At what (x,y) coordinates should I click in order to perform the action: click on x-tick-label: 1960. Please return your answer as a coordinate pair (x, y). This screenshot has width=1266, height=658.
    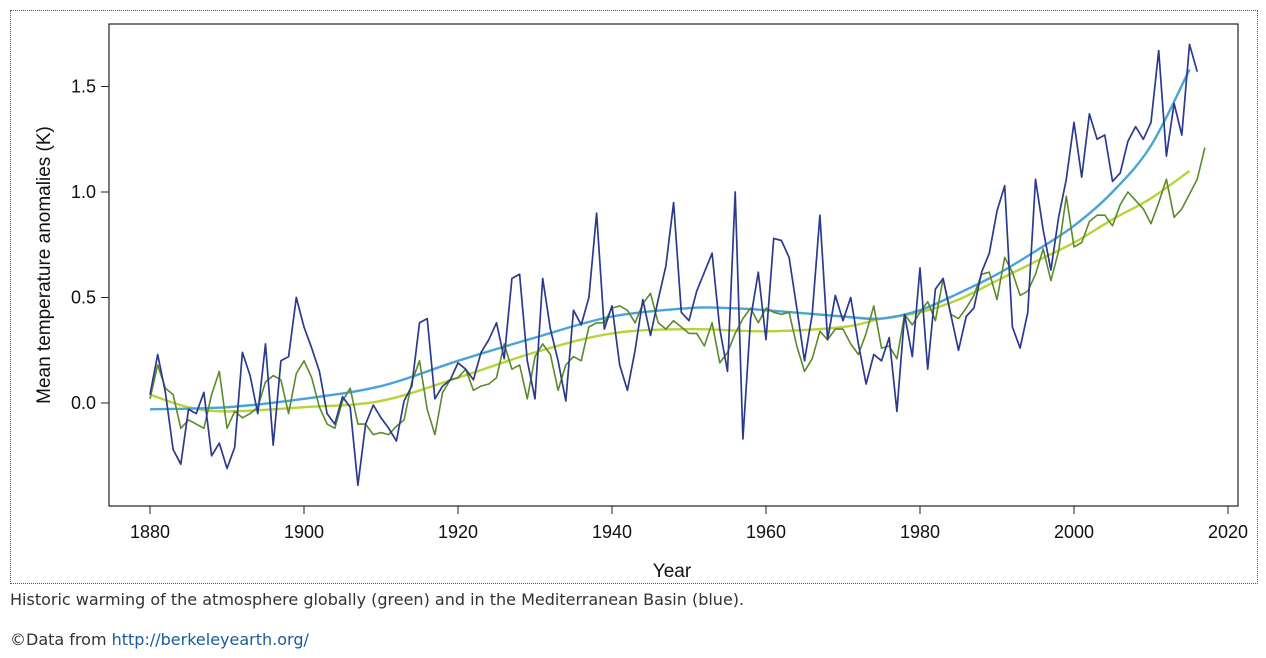
    Looking at the image, I should click on (766, 532).